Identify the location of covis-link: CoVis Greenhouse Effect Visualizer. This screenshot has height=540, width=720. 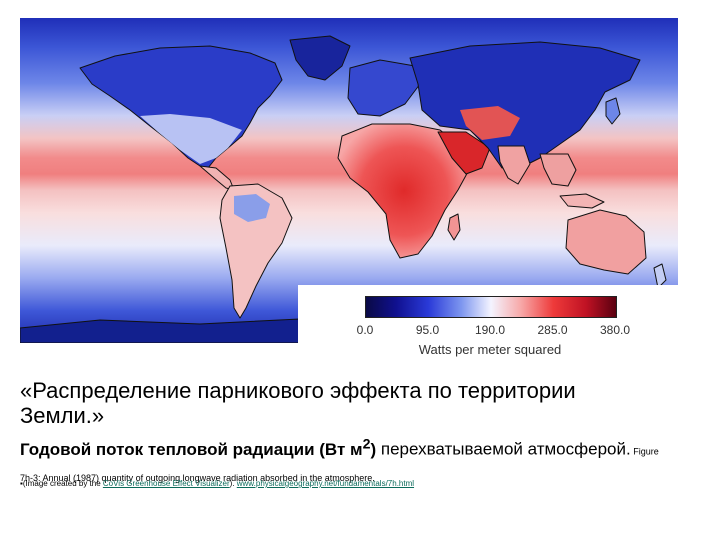
(166, 483).